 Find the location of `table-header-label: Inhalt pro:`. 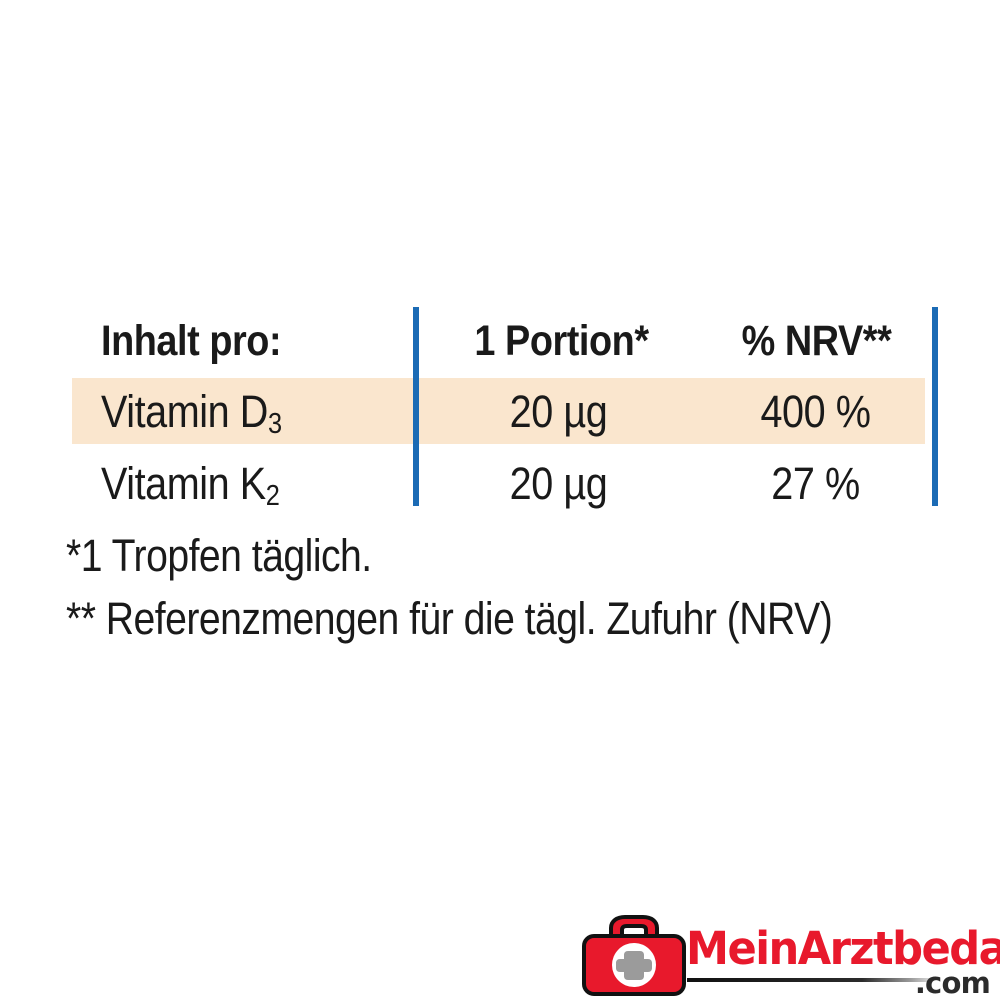

table-header-label: Inhalt pro: is located at coordinates (191, 341).